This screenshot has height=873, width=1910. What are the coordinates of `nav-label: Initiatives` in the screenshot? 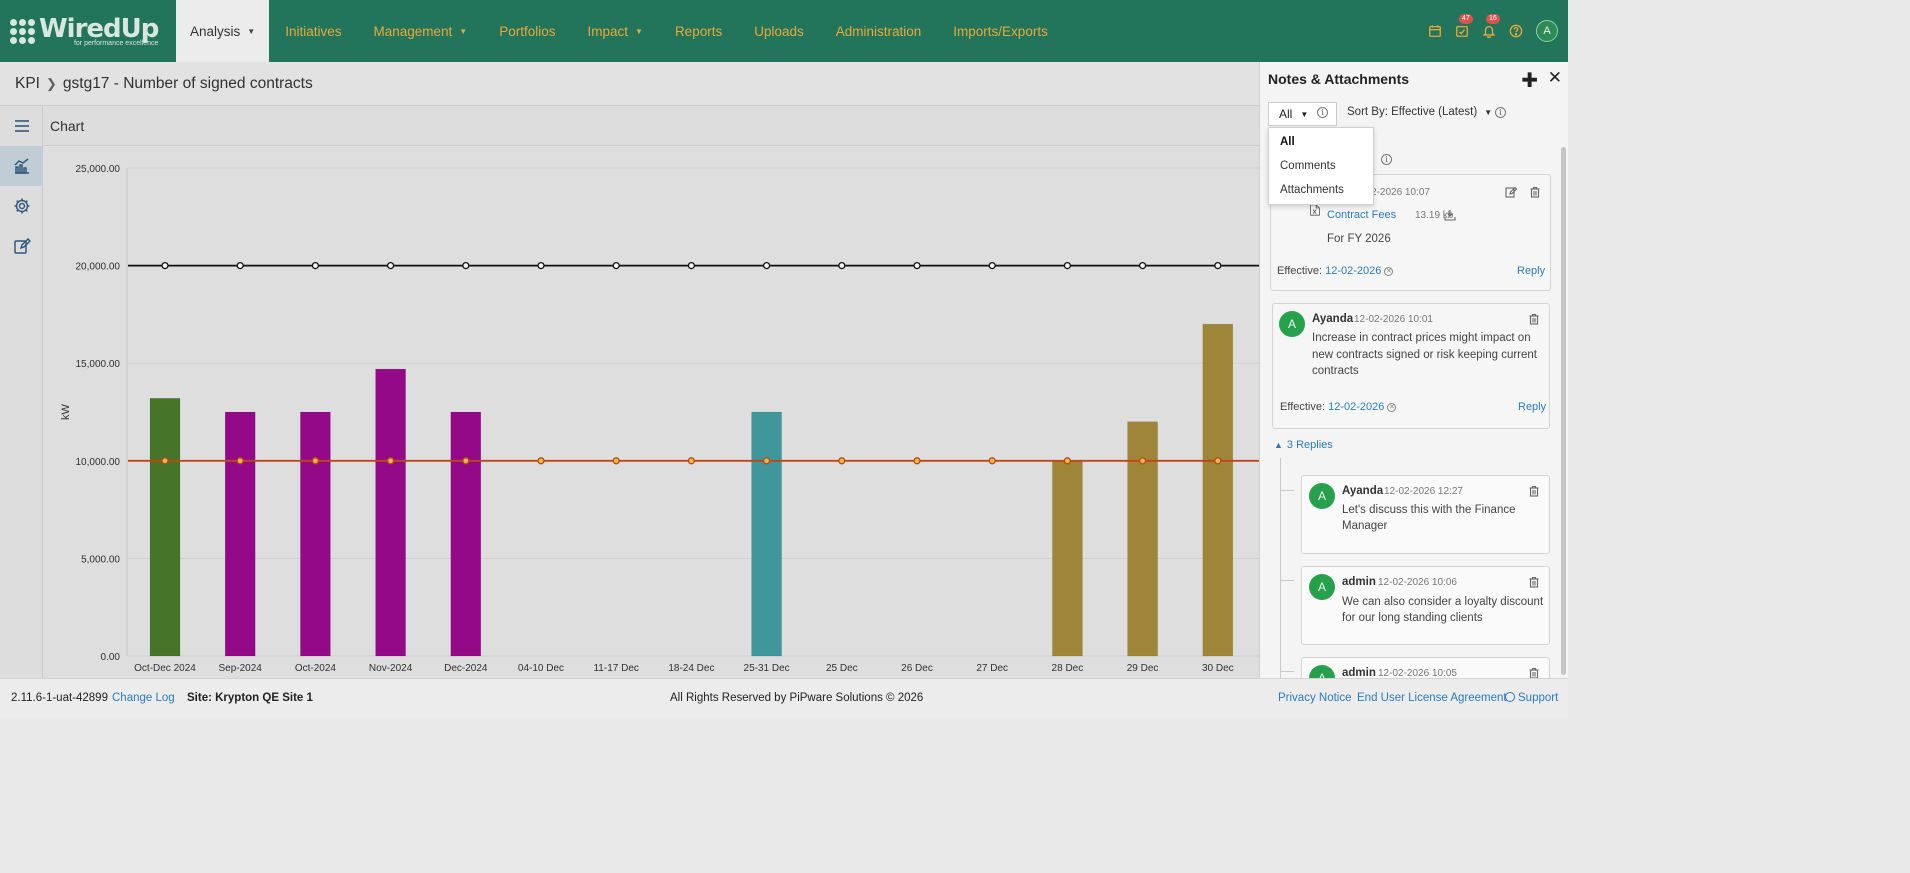 It's located at (313, 31).